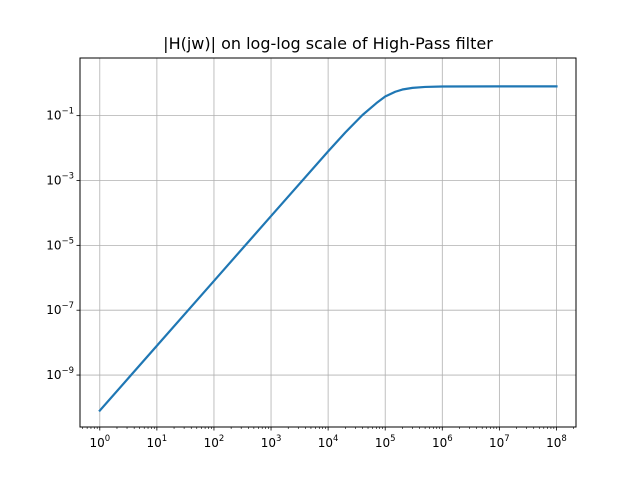  I want to click on x-tick-label-exponent: 0, so click(107, 439).